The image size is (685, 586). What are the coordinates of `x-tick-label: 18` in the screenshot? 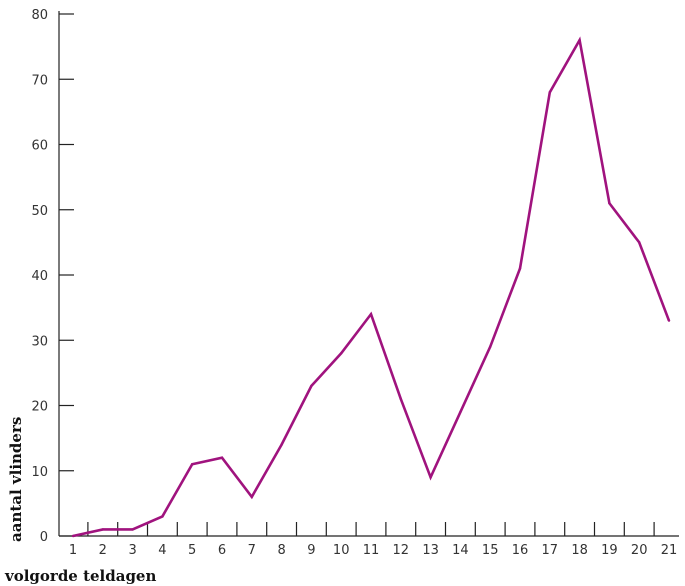 It's located at (579, 550).